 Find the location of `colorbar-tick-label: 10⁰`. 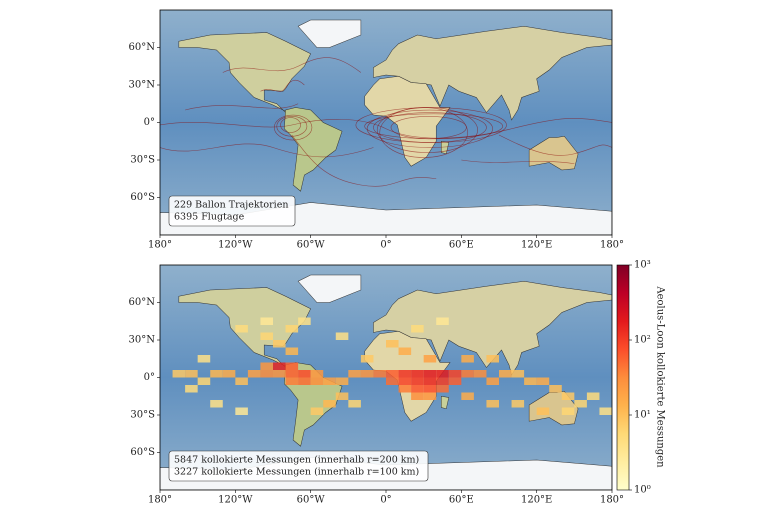

colorbar-tick-label: 10⁰ is located at coordinates (642, 490).